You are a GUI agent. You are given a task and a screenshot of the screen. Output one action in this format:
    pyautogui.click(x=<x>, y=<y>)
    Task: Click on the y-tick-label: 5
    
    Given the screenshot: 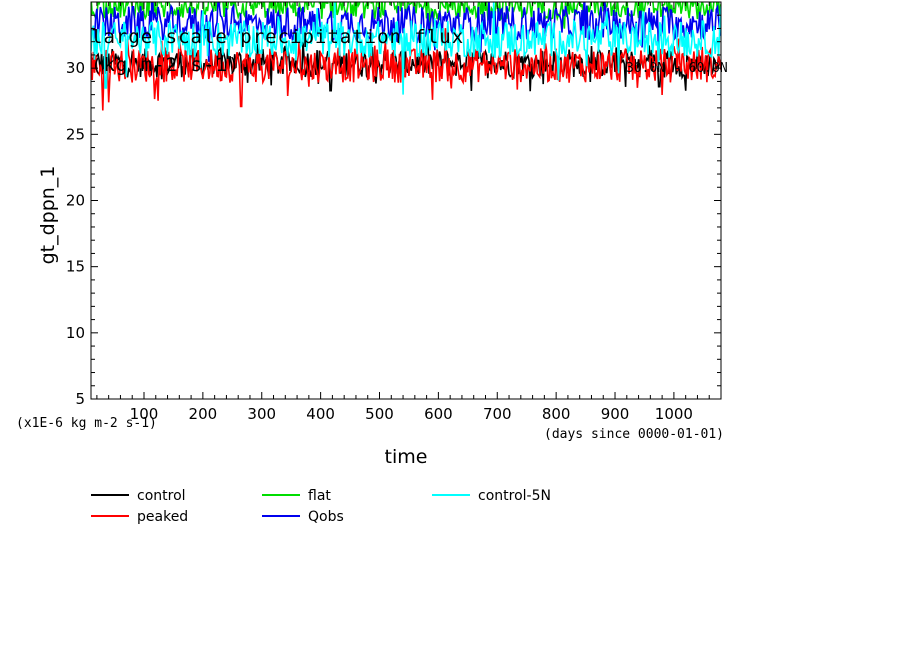 What is the action you would take?
    pyautogui.click(x=80, y=399)
    